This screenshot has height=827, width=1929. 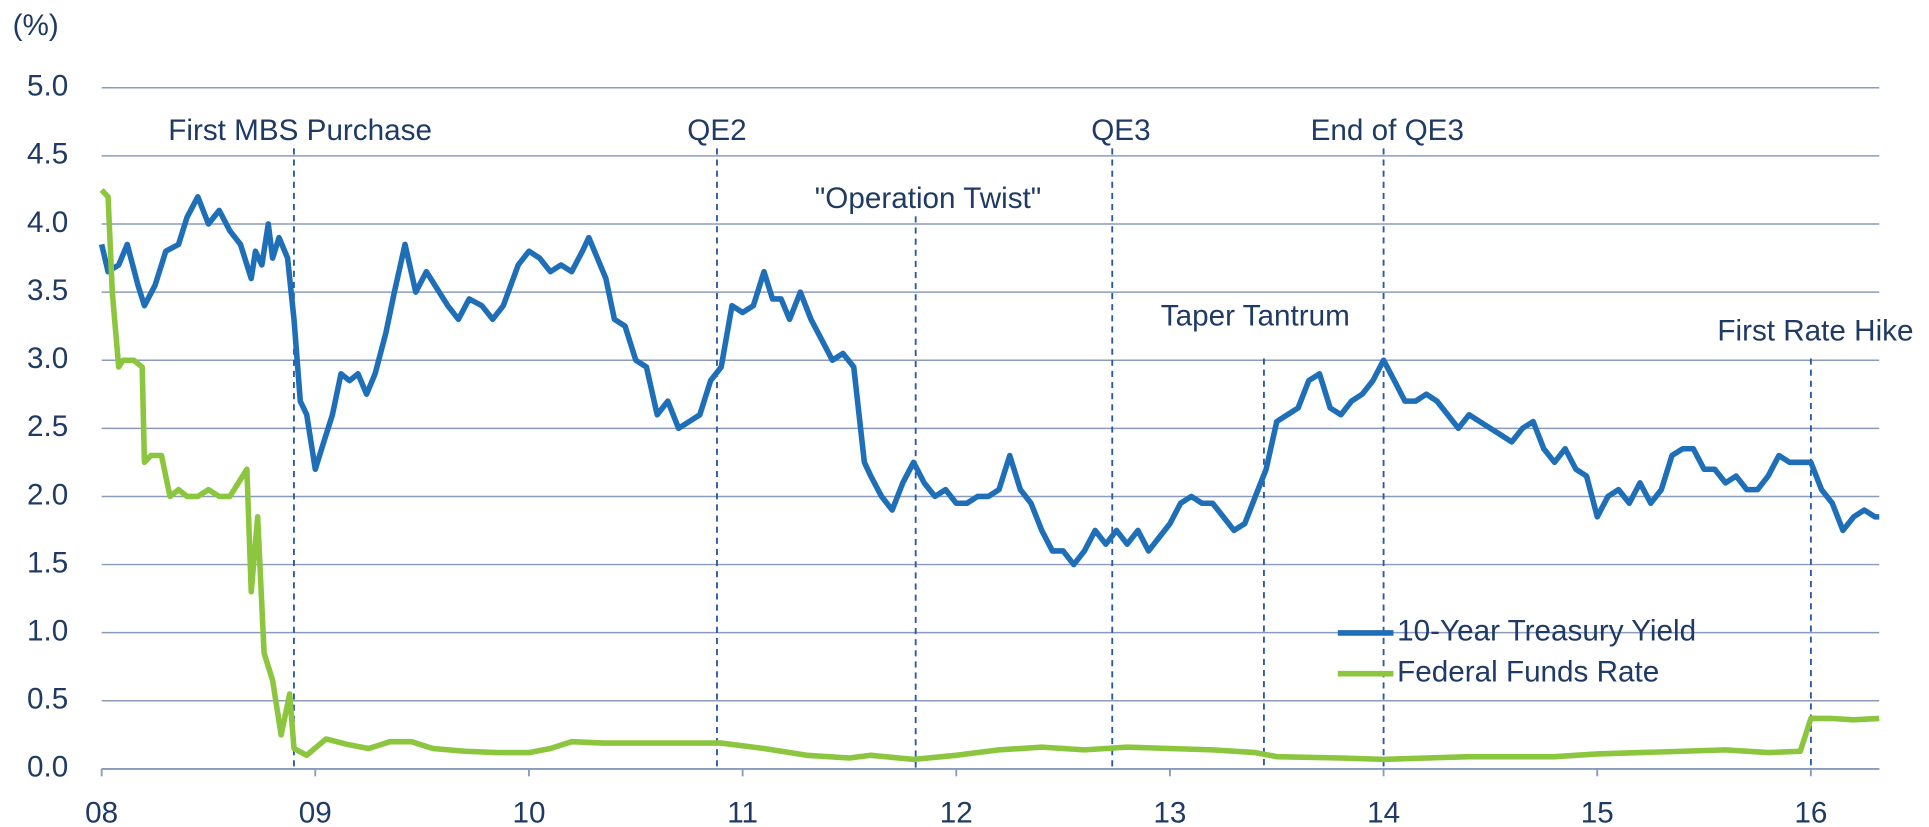 I want to click on x-tick-label: 12, so click(x=956, y=811).